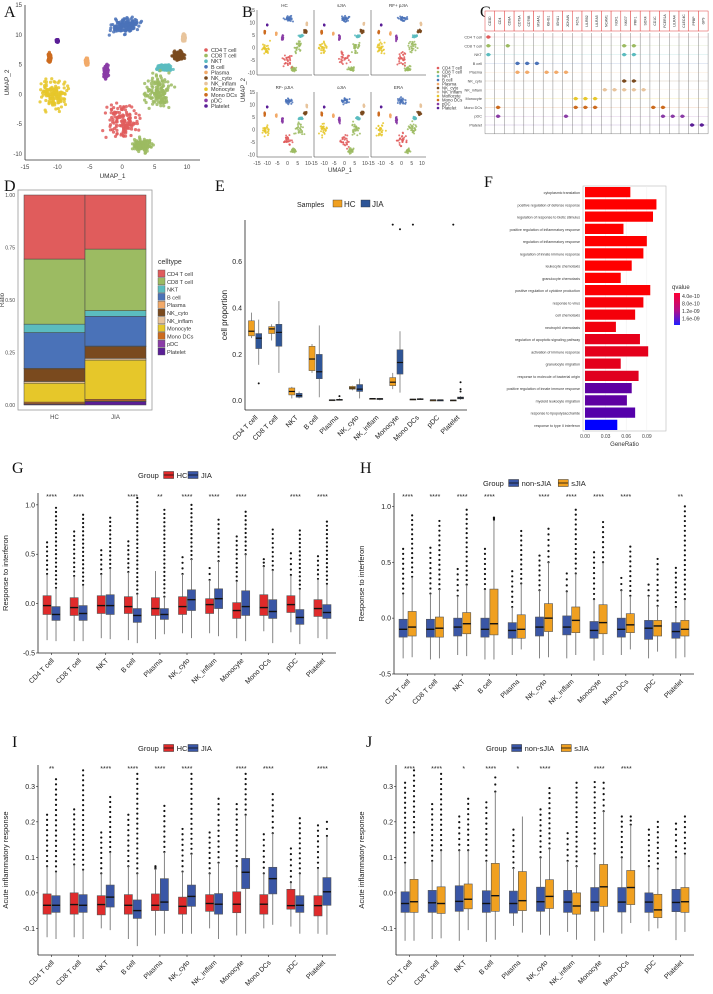 This screenshot has width=713, height=994. What do you see at coordinates (115, 403) in the screenshot?
I see `stacked-bar-segment` at bounding box center [115, 403].